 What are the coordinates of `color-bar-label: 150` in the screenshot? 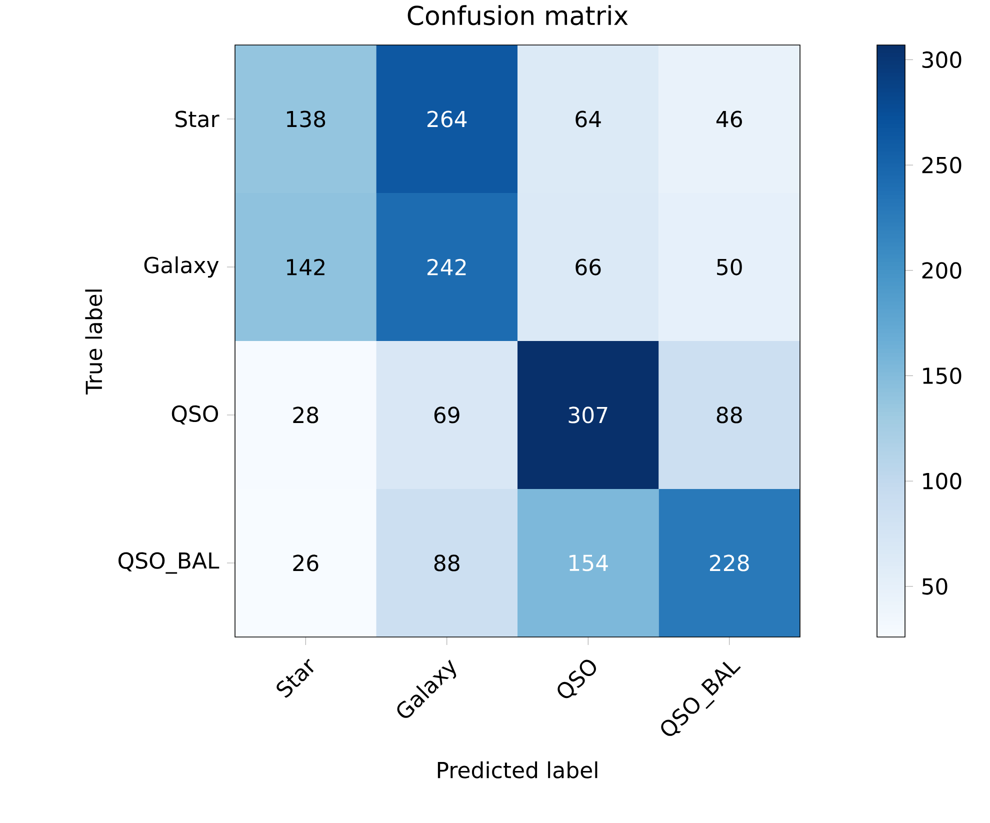 It's located at (942, 375).